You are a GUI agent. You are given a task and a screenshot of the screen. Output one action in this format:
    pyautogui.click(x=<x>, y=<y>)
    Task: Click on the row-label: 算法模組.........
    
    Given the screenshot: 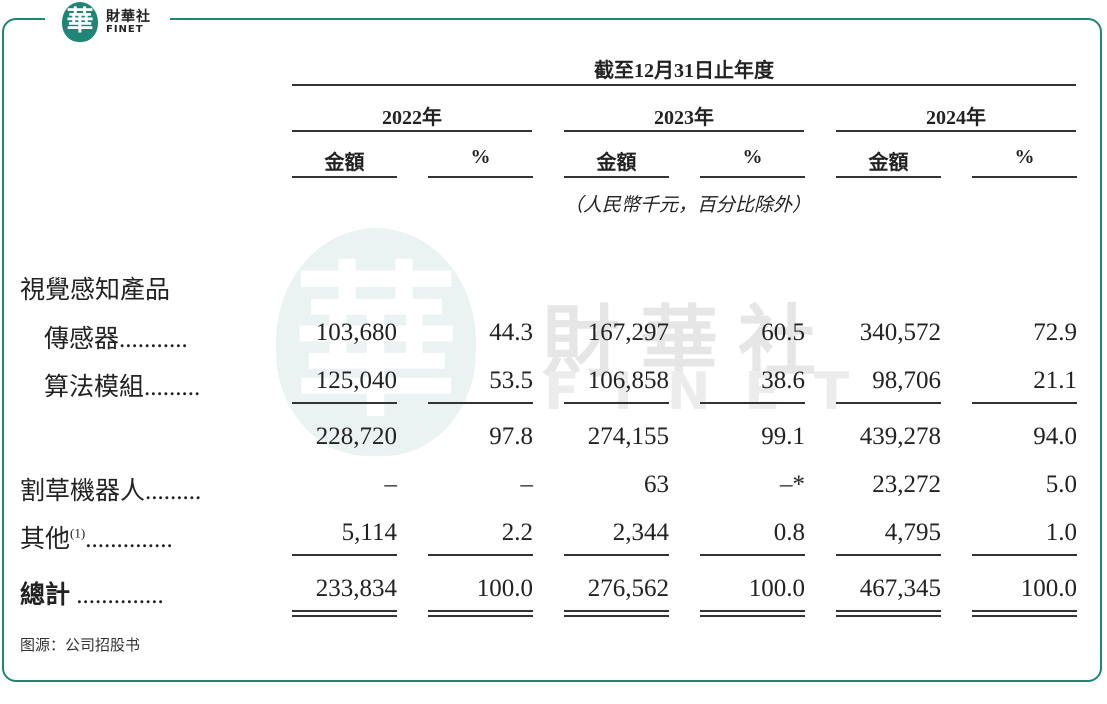 What is the action you would take?
    pyautogui.click(x=122, y=387)
    